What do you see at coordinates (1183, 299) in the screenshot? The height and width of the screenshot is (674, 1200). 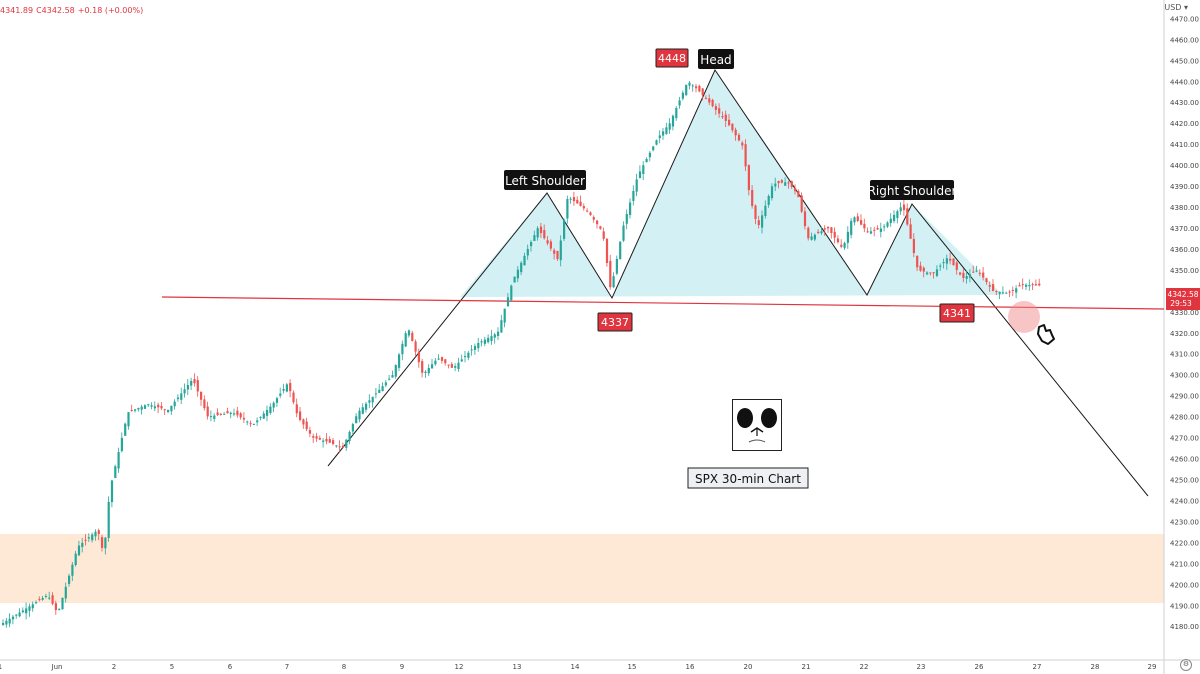 I see `last-price-tag: 4342.58 29:53` at bounding box center [1183, 299].